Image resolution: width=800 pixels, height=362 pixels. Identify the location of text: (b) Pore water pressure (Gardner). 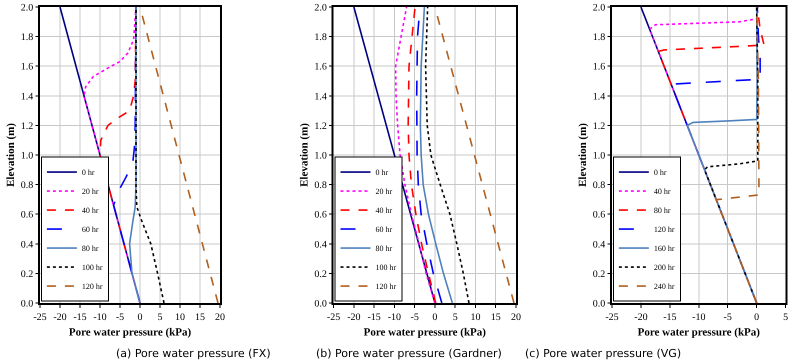
(409, 353).